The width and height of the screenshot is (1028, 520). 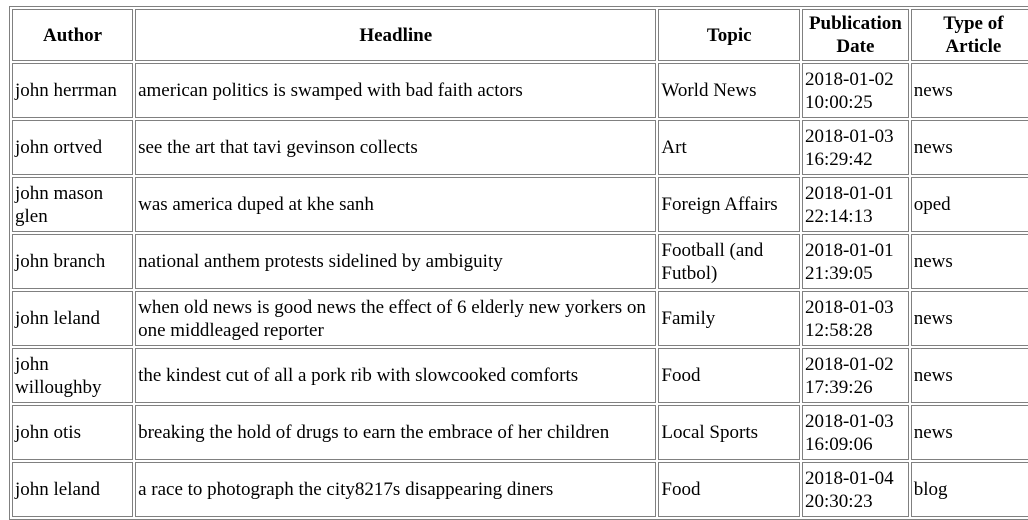 What do you see at coordinates (969, 489) in the screenshot?
I see `cell-type: blog` at bounding box center [969, 489].